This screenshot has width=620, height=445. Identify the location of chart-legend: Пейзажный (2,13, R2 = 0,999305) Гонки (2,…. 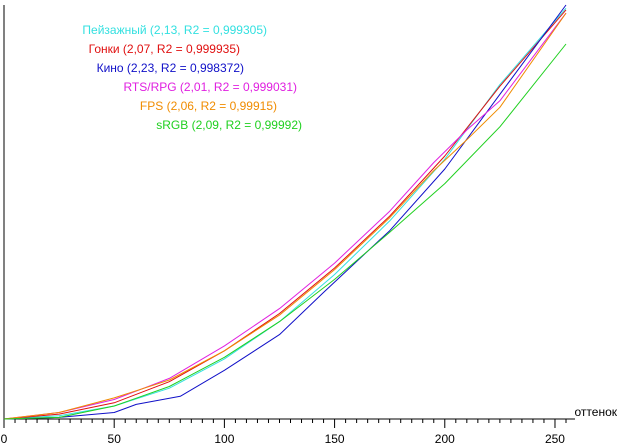
(192, 77).